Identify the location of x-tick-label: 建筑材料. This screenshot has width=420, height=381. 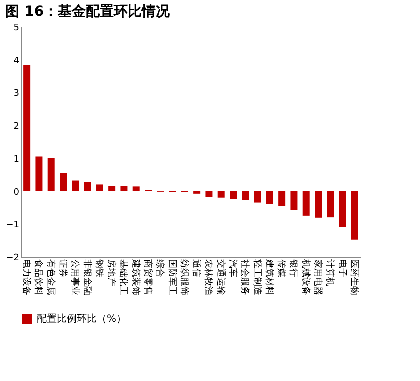
(269, 277).